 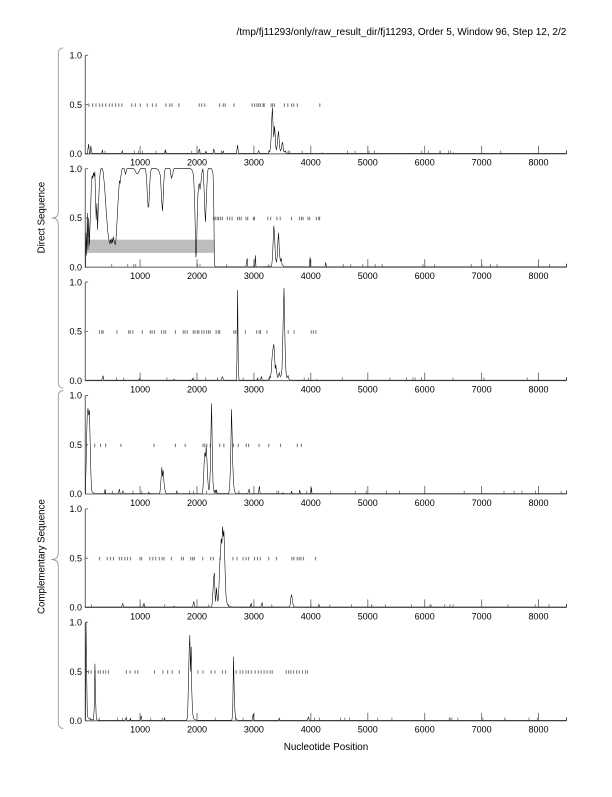 What do you see at coordinates (42, 218) in the screenshot?
I see `svg-text: Direct Sequence` at bounding box center [42, 218].